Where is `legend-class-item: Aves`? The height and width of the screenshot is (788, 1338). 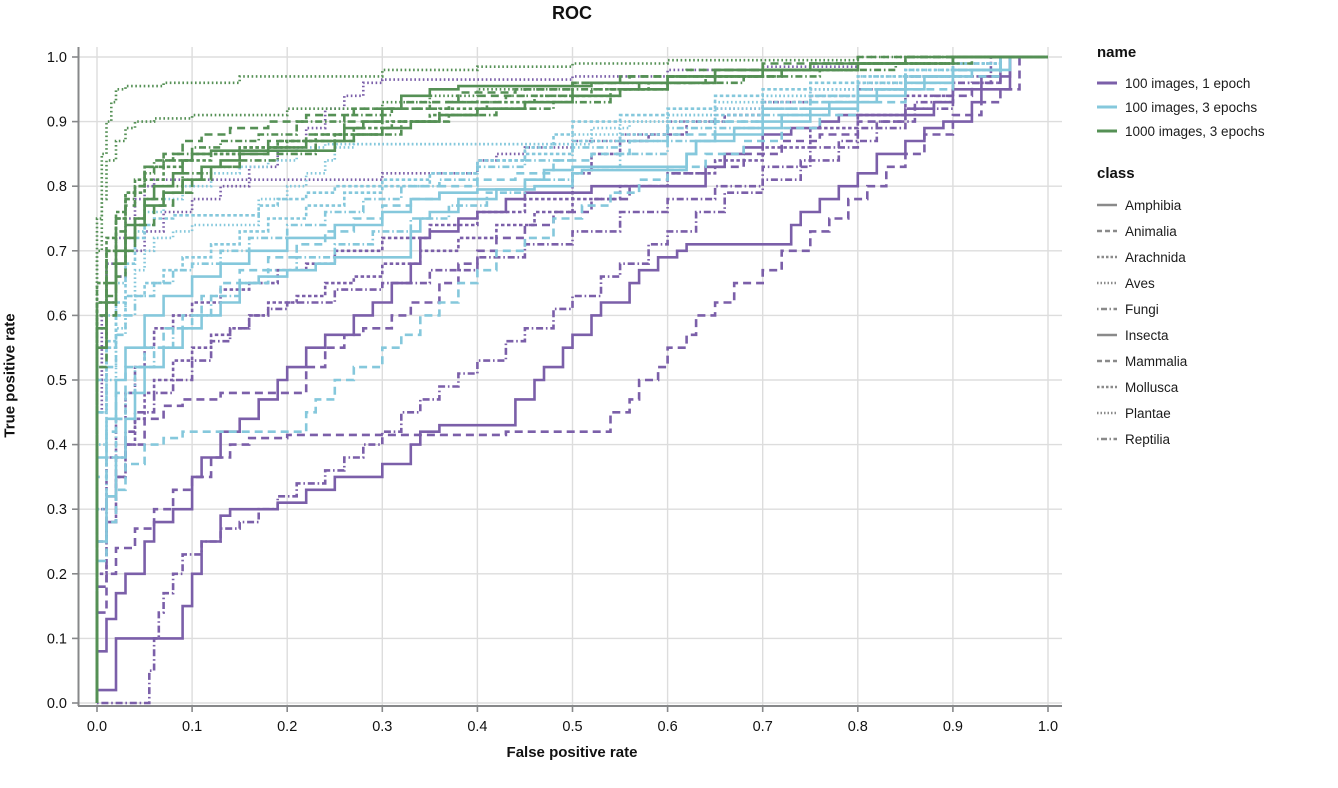
legend-class-item: Aves is located at coordinates (1214, 283).